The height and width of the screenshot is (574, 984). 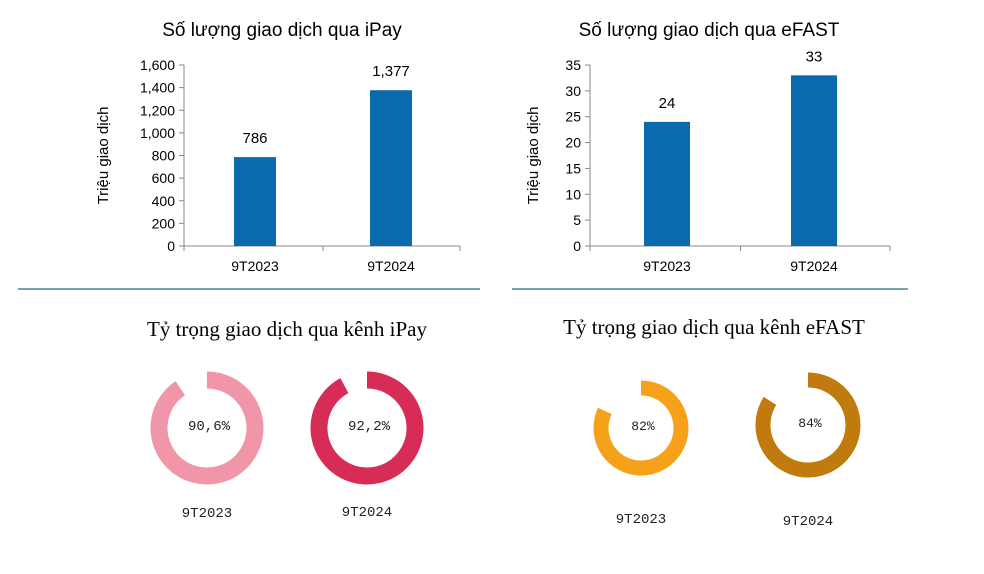 What do you see at coordinates (164, 223) in the screenshot?
I see `y-tick-label: 200` at bounding box center [164, 223].